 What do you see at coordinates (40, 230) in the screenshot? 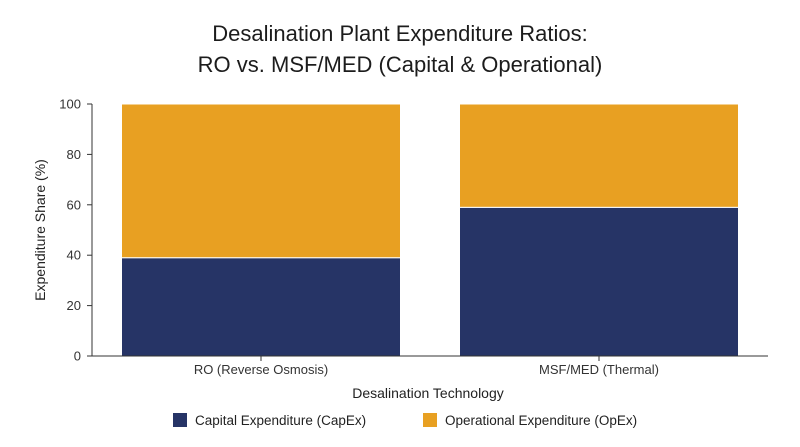
I see `y-axis-label: Expenditure Share (%)` at bounding box center [40, 230].